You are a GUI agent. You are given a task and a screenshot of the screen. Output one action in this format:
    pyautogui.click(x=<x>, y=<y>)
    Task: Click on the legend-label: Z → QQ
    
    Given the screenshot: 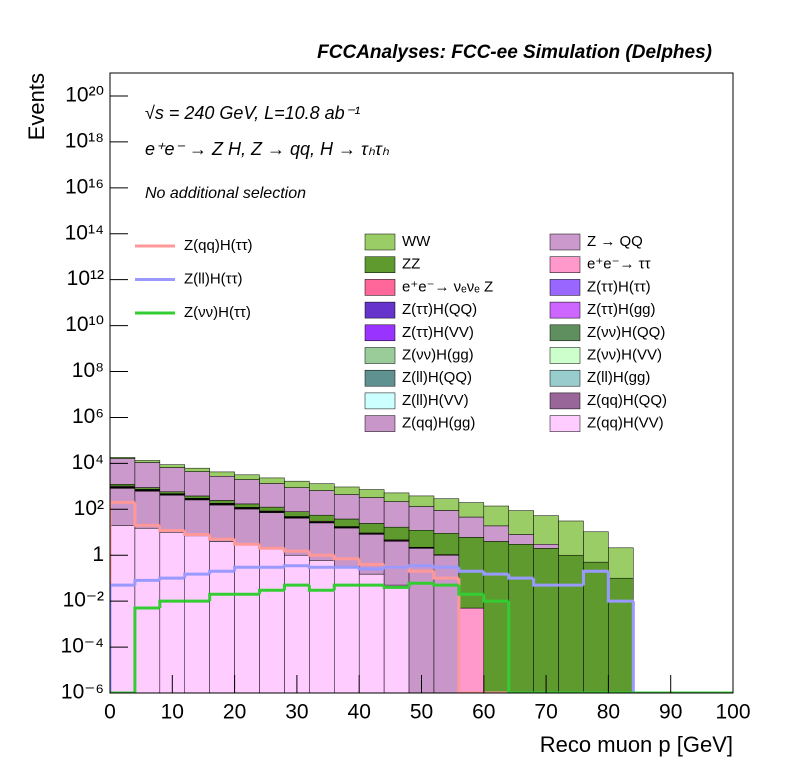 What is the action you would take?
    pyautogui.click(x=615, y=241)
    